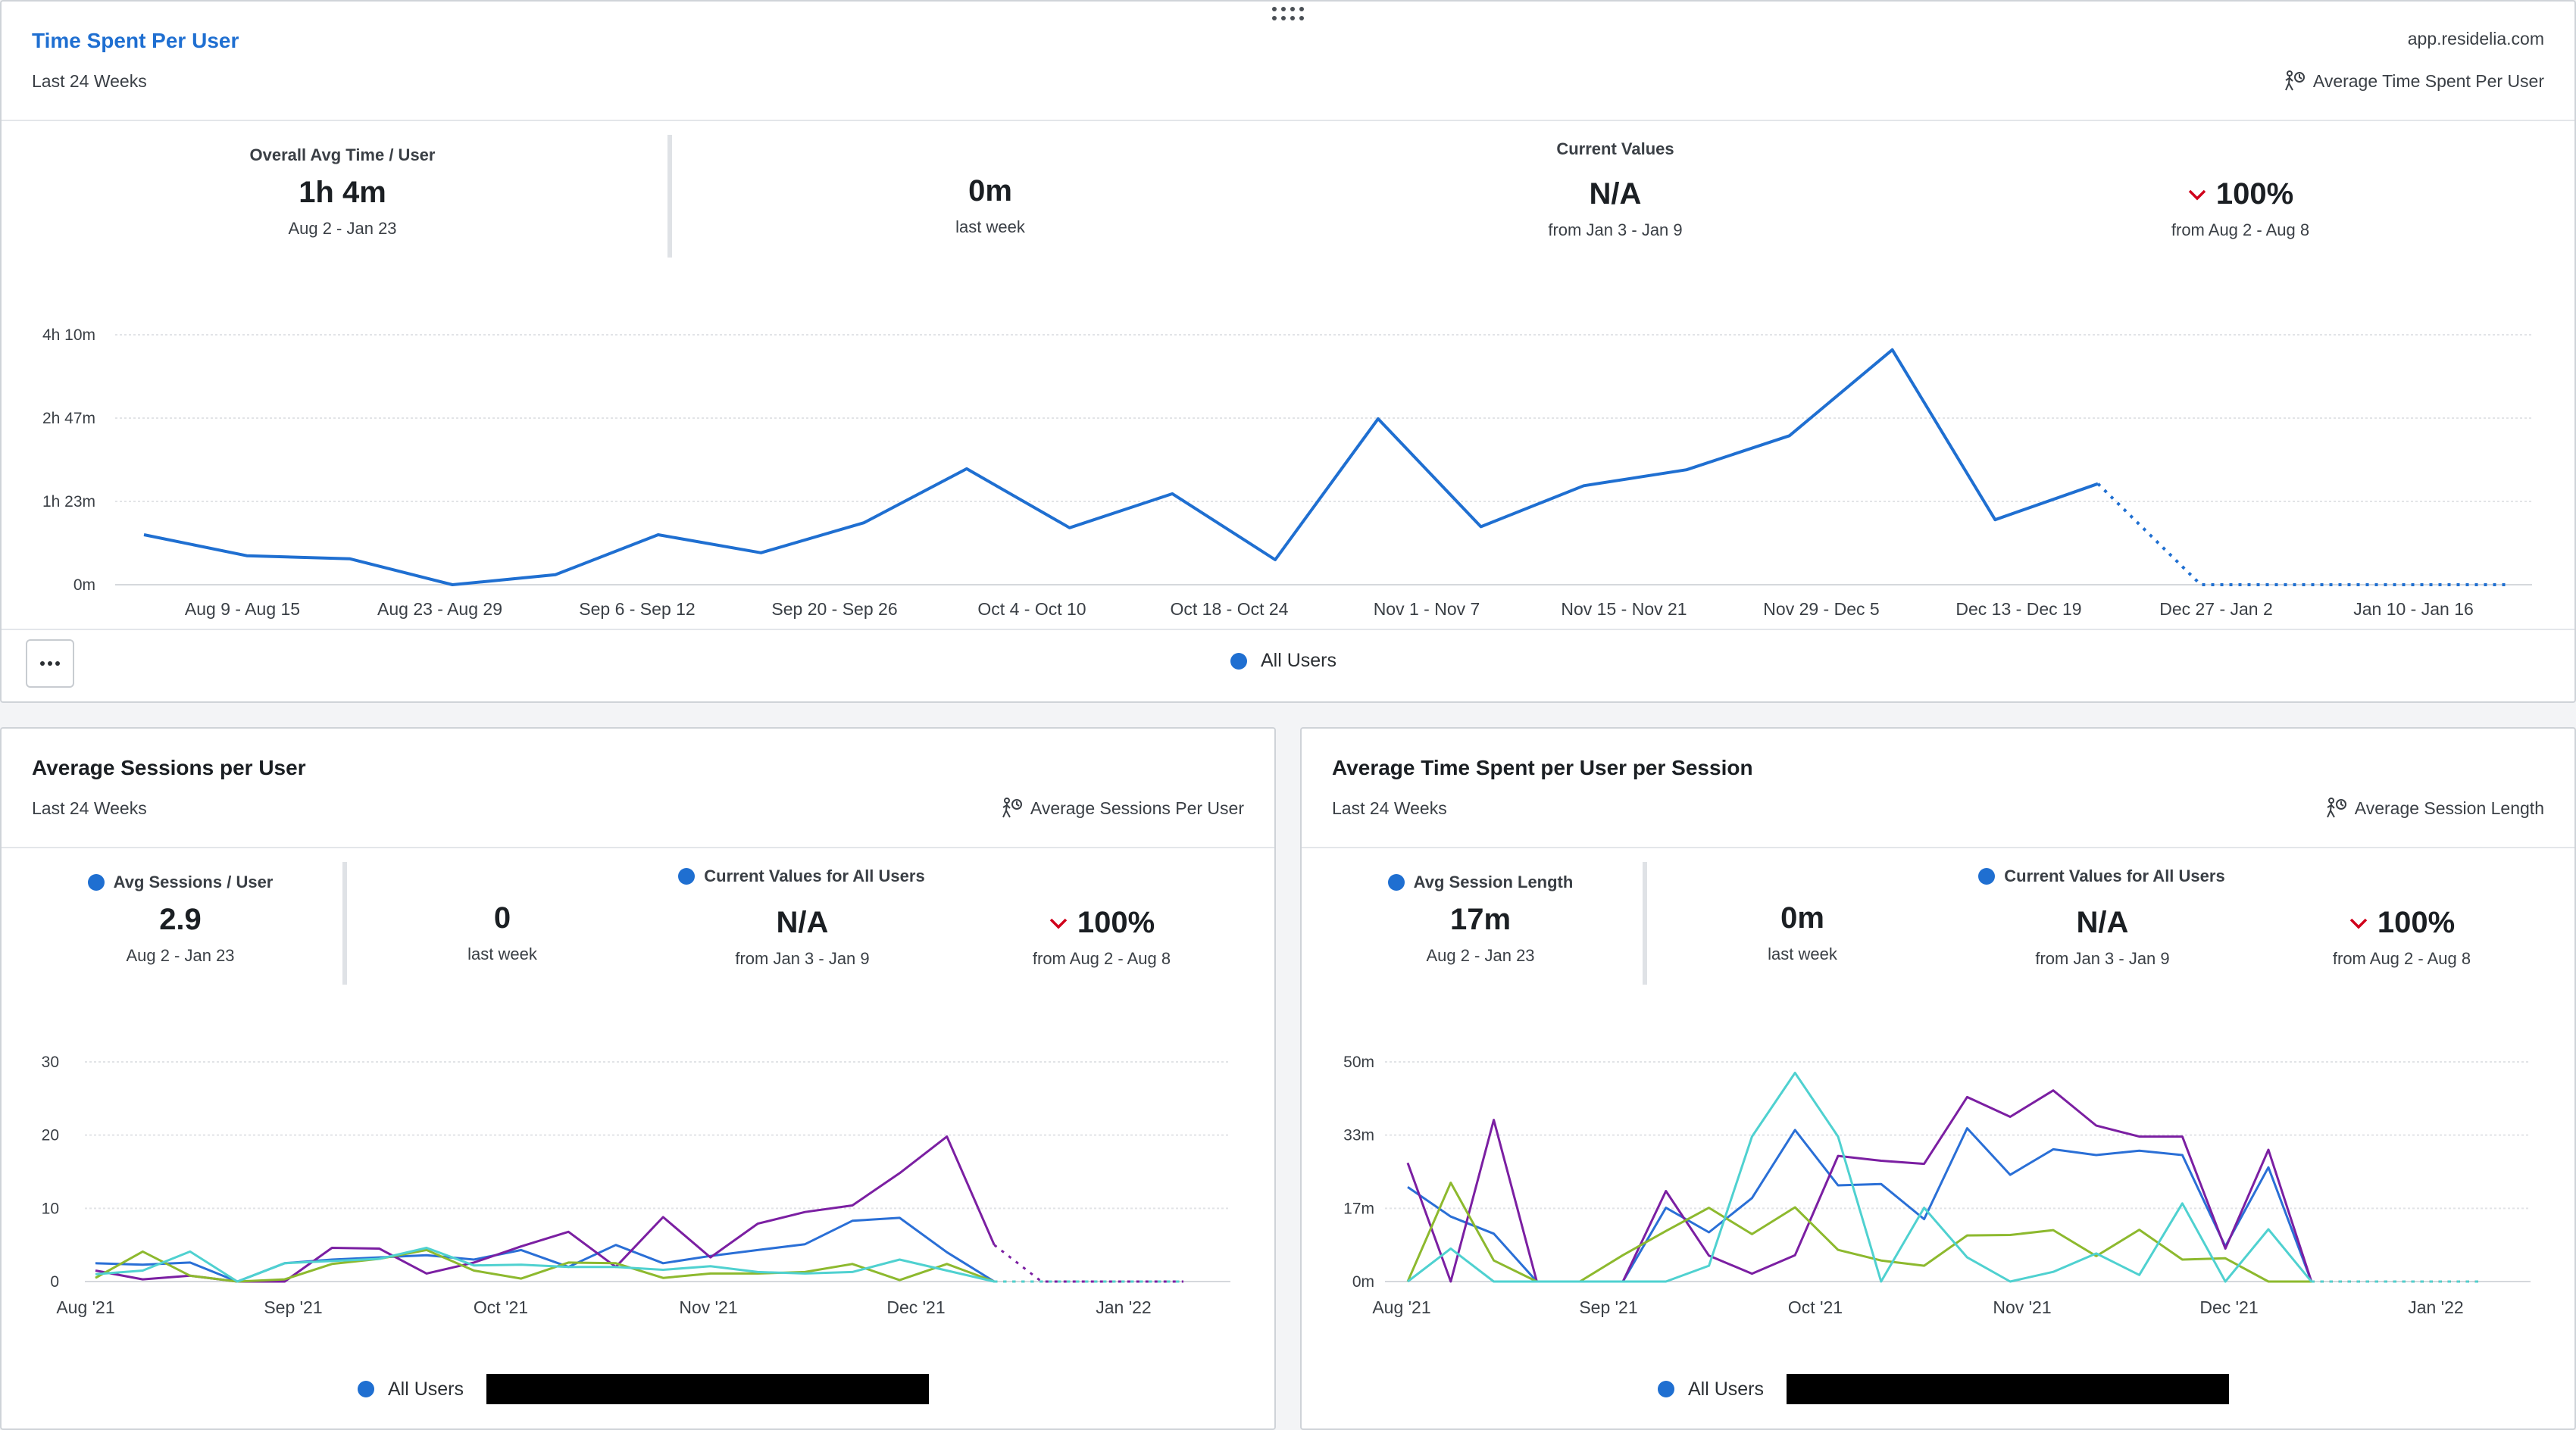  I want to click on legend-separator, so click(1288, 629).